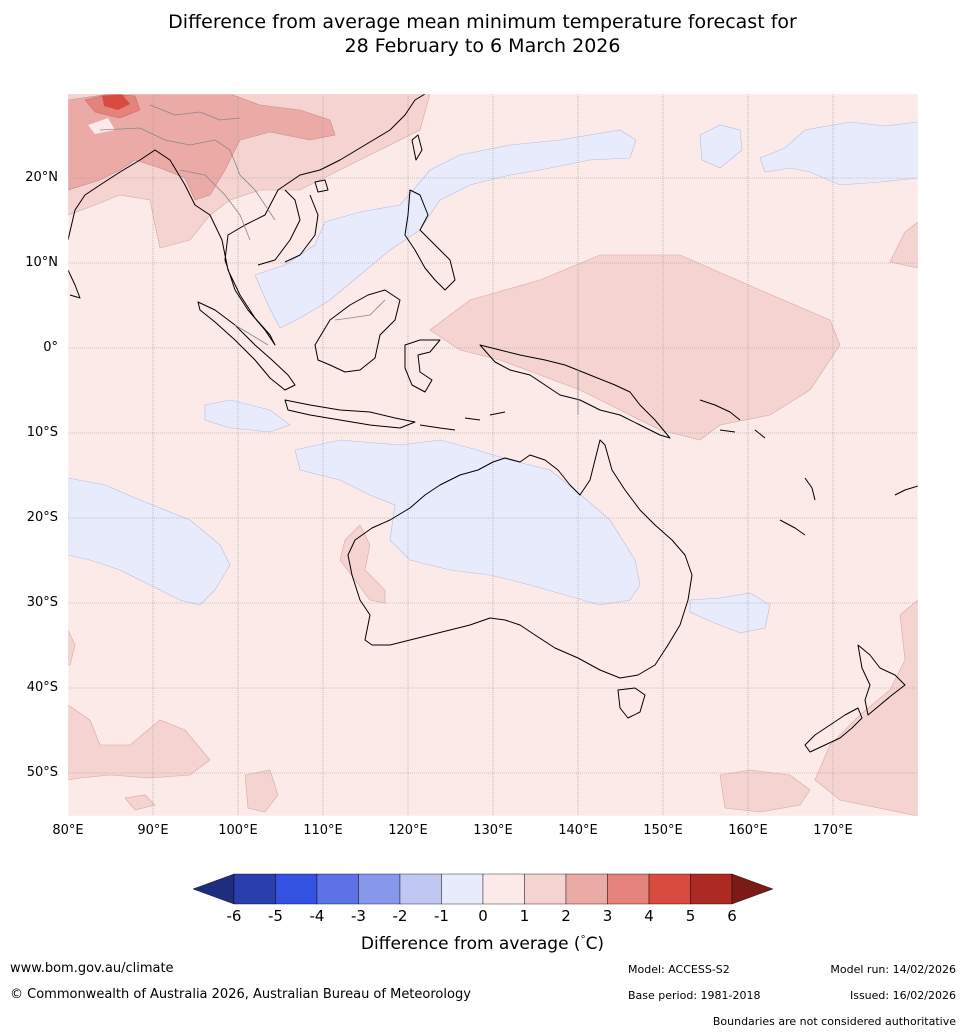 Image resolution: width=965 pixels, height=1035 pixels. What do you see at coordinates (690, 916) in the screenshot?
I see `colorbar-tick: 5` at bounding box center [690, 916].